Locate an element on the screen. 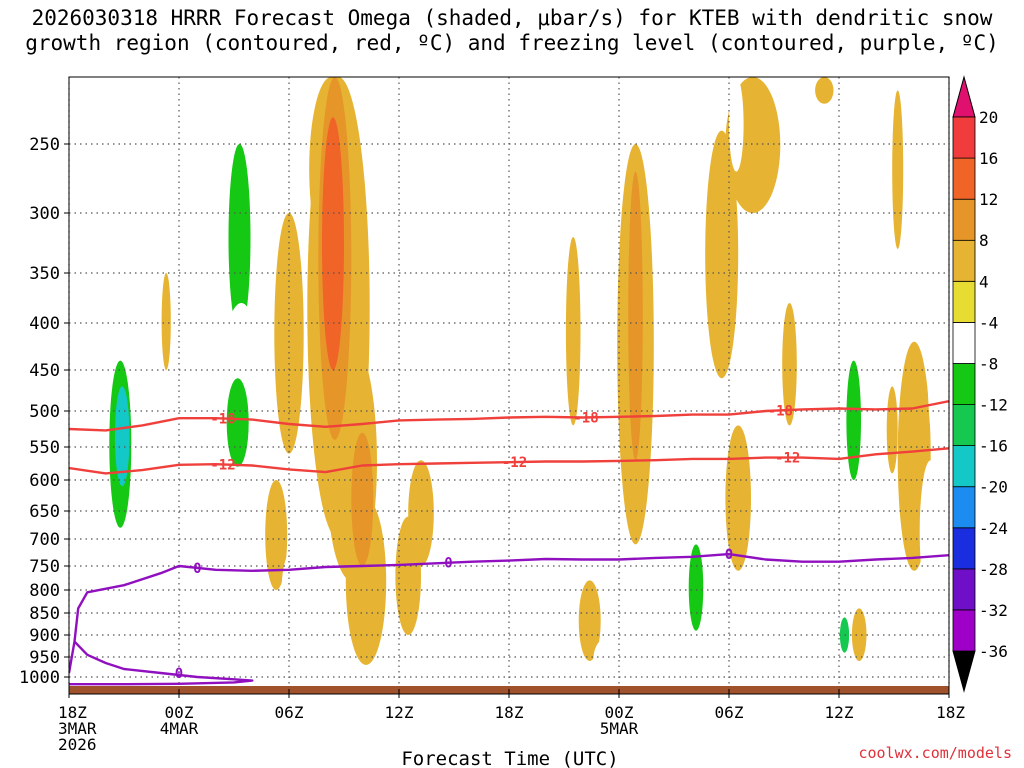  colorbar-swatch--8 is located at coordinates (964, 342).